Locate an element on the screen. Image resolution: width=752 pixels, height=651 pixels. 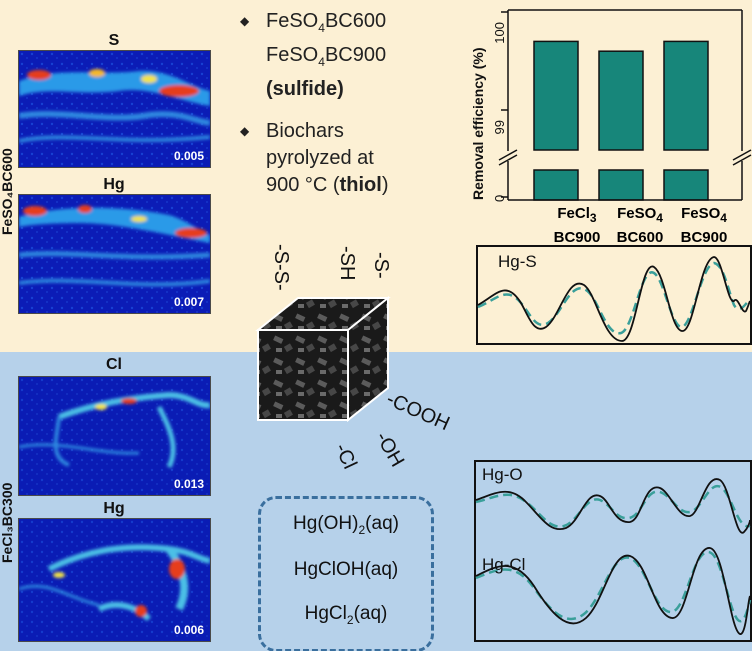
bullet2-line2: pyrolyzed at is located at coordinates (320, 158).